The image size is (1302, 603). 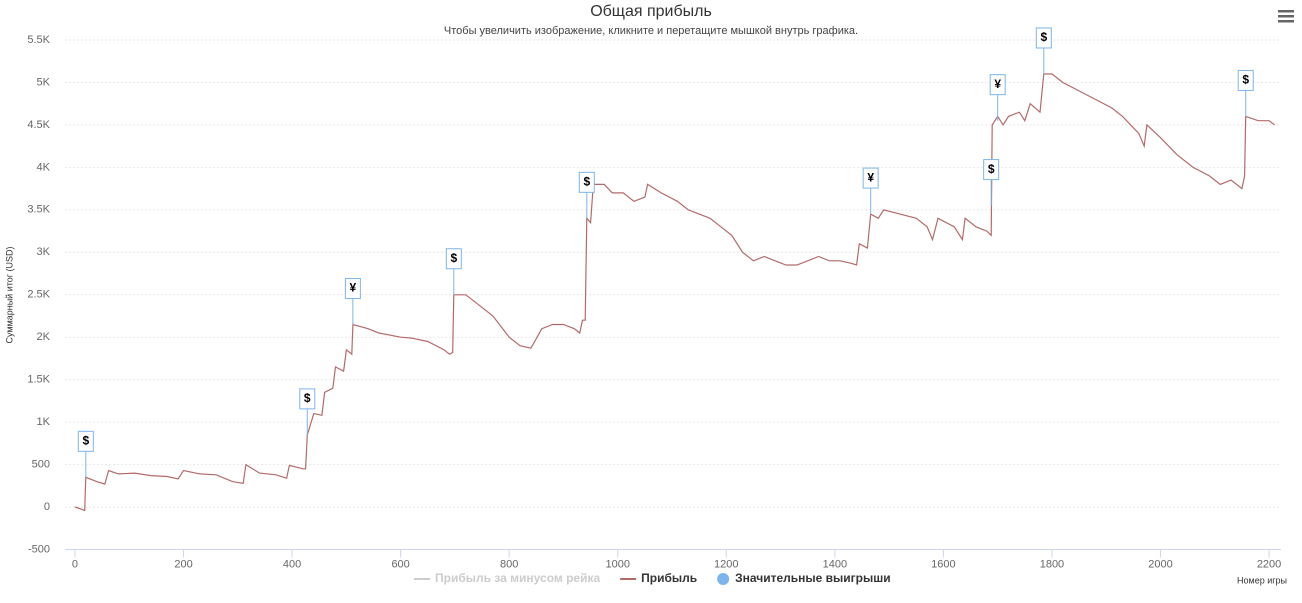 What do you see at coordinates (44, 422) in the screenshot?
I see `y-tick-label: 1K` at bounding box center [44, 422].